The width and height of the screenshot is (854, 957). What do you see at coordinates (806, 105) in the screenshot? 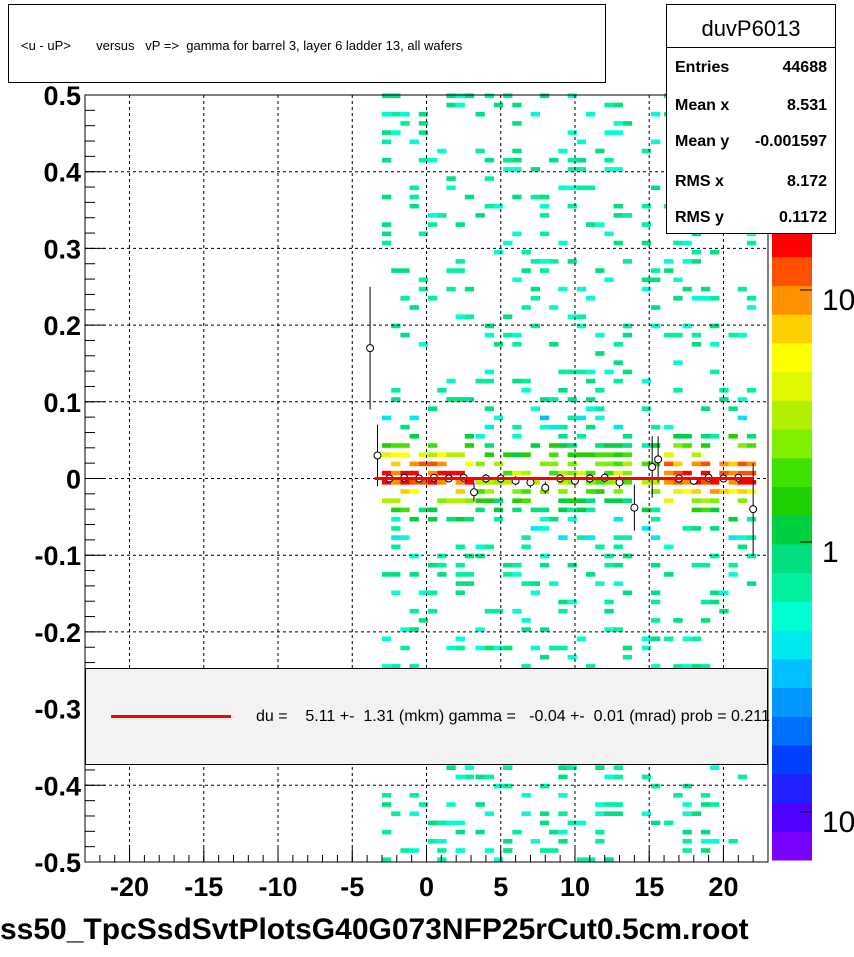
I see `stat-value: 8.531` at bounding box center [806, 105].